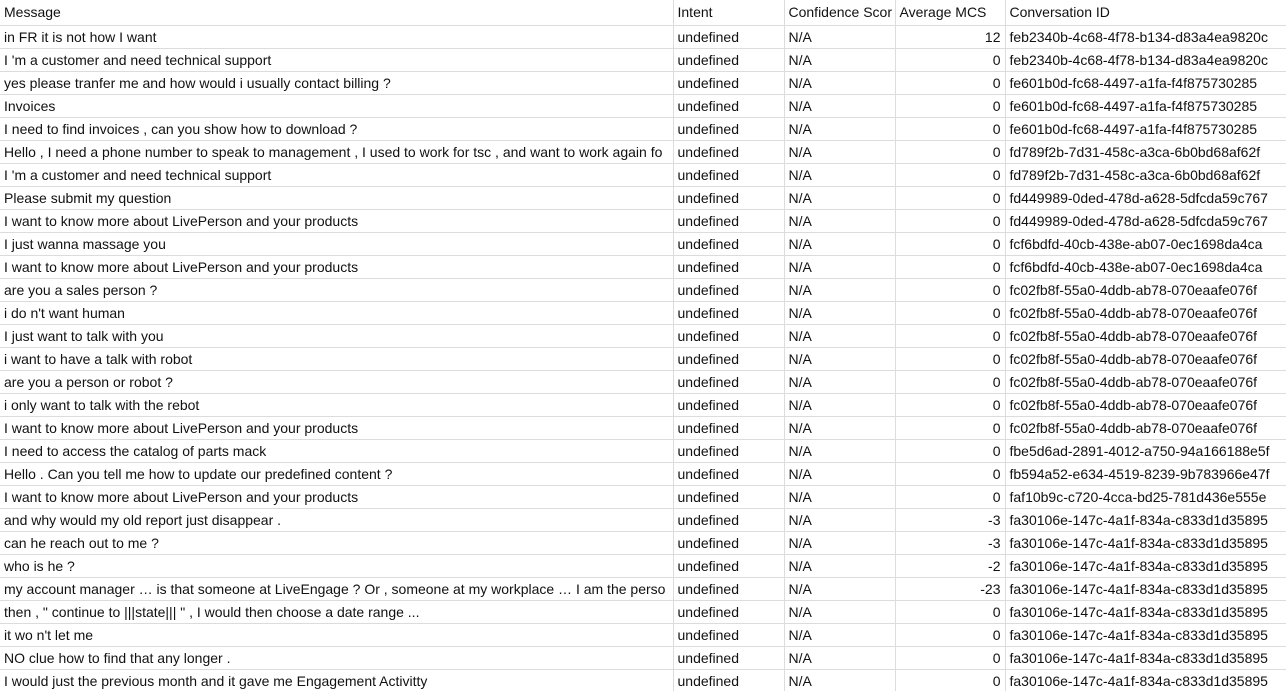  What do you see at coordinates (1145, 198) in the screenshot?
I see `cell-conversation-id: fd449989-0ded-478d-a628-5dfcda59c767` at bounding box center [1145, 198].